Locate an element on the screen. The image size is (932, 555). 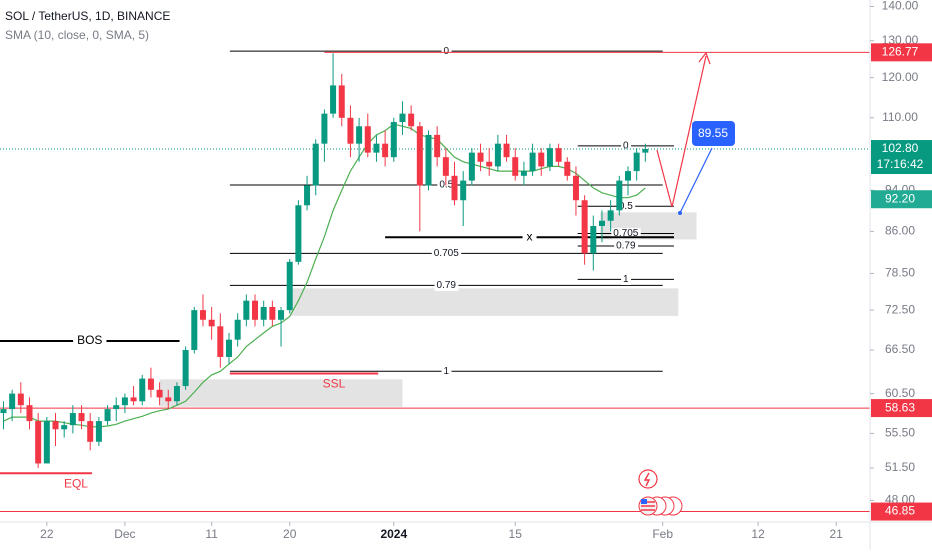
level-label: EQL is located at coordinates (76, 483).